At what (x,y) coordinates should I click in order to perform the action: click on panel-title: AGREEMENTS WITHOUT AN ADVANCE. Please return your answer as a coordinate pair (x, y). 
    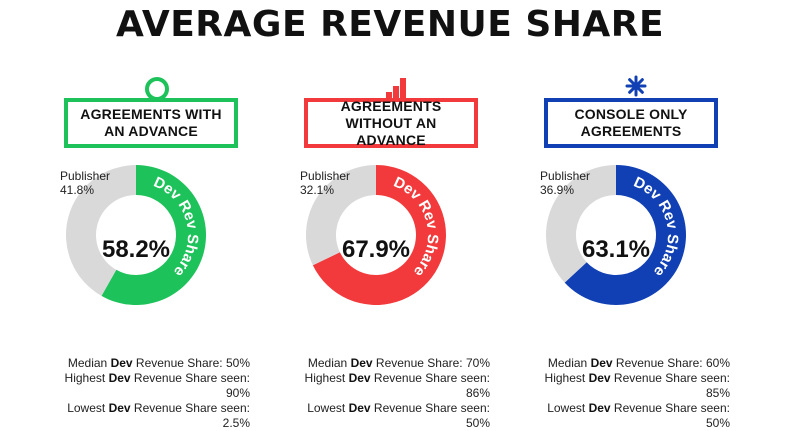
    Looking at the image, I should click on (391, 122).